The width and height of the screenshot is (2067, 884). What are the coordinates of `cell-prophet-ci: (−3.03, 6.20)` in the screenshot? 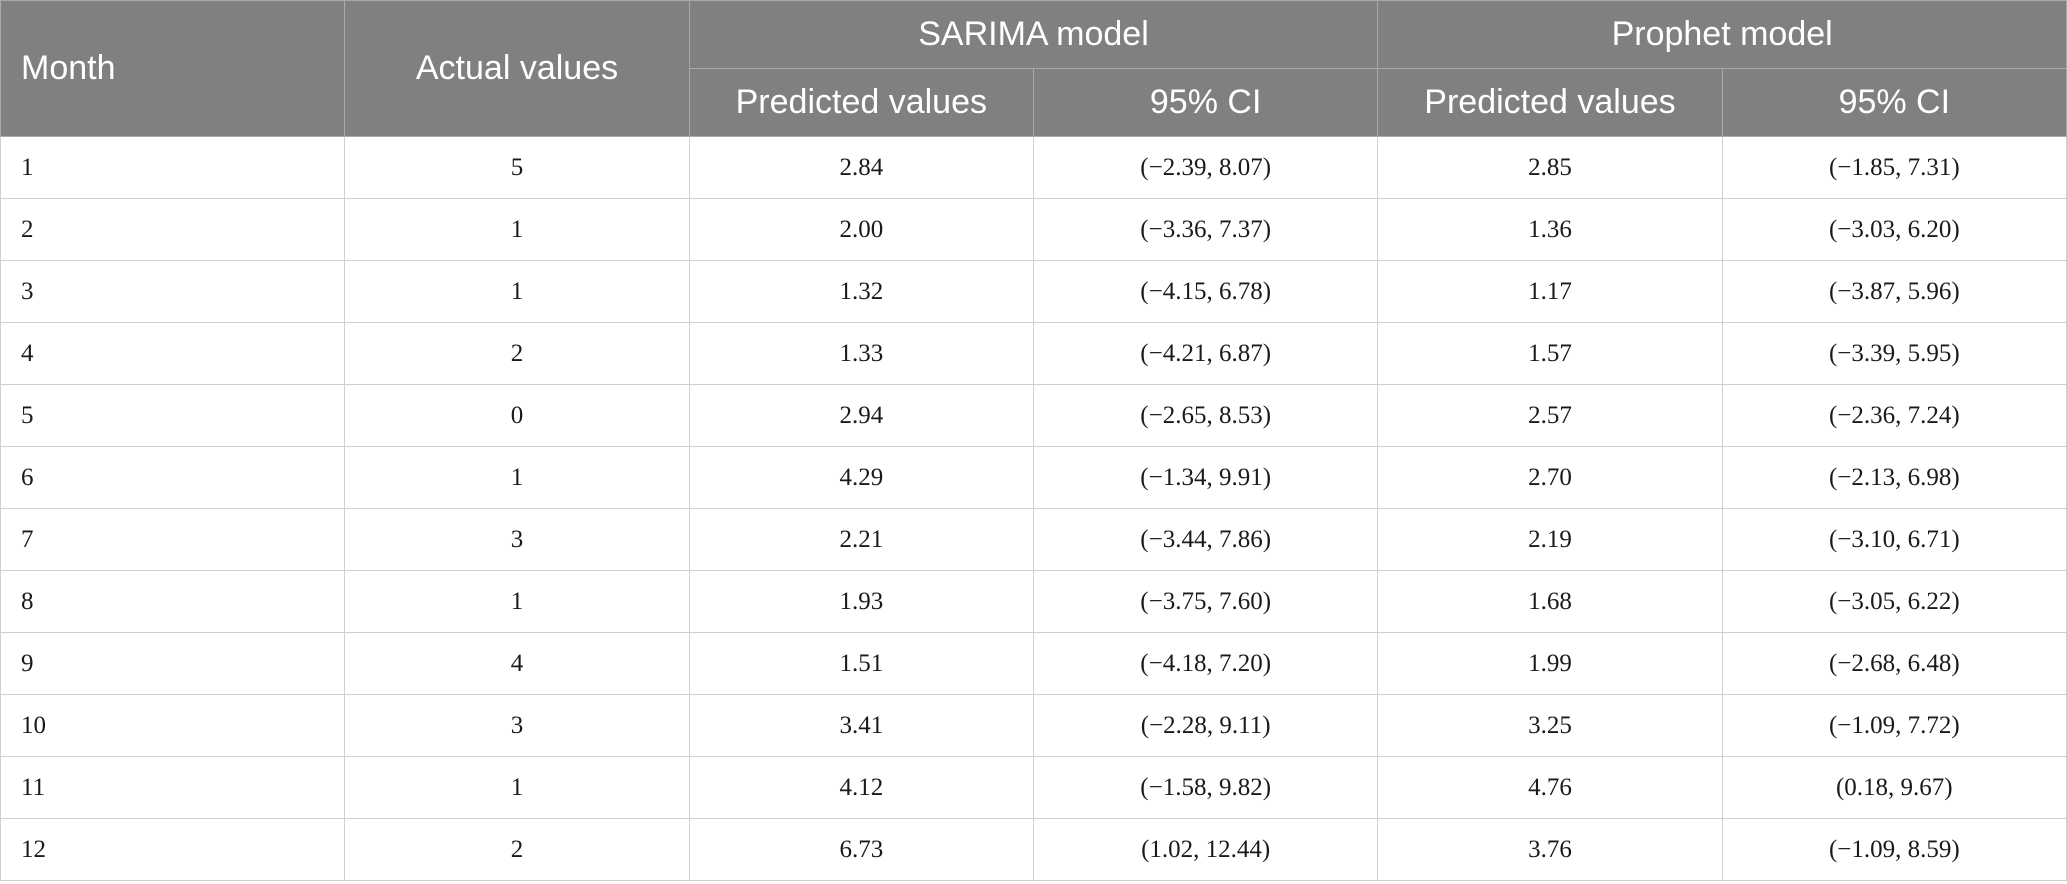 It's located at (1894, 229).